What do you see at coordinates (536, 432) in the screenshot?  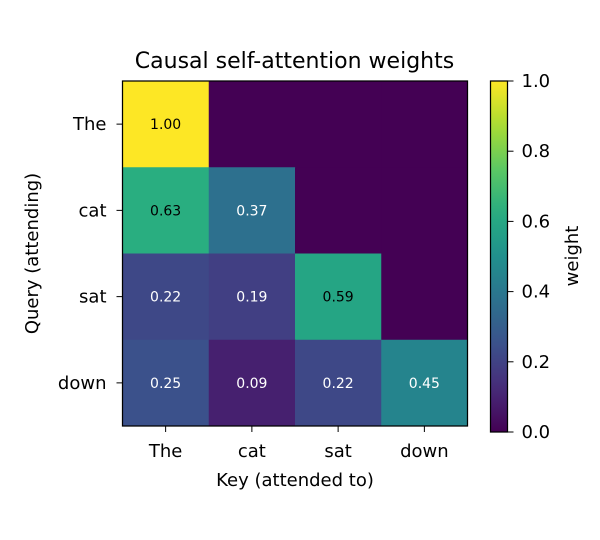 I see `colorbar-tick-label: 0.0` at bounding box center [536, 432].